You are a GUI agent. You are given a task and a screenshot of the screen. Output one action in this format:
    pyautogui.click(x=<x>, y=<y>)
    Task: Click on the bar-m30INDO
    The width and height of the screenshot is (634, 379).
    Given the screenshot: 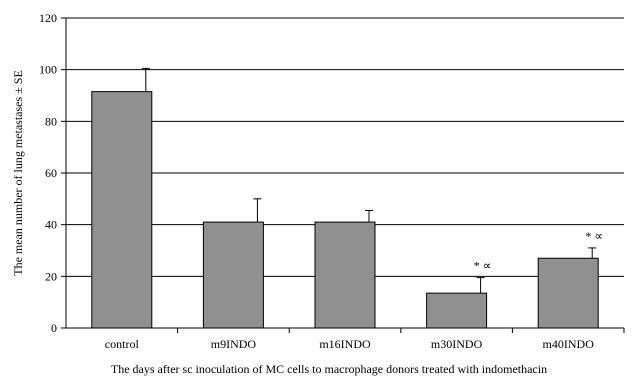 What is the action you would take?
    pyautogui.click(x=457, y=310)
    